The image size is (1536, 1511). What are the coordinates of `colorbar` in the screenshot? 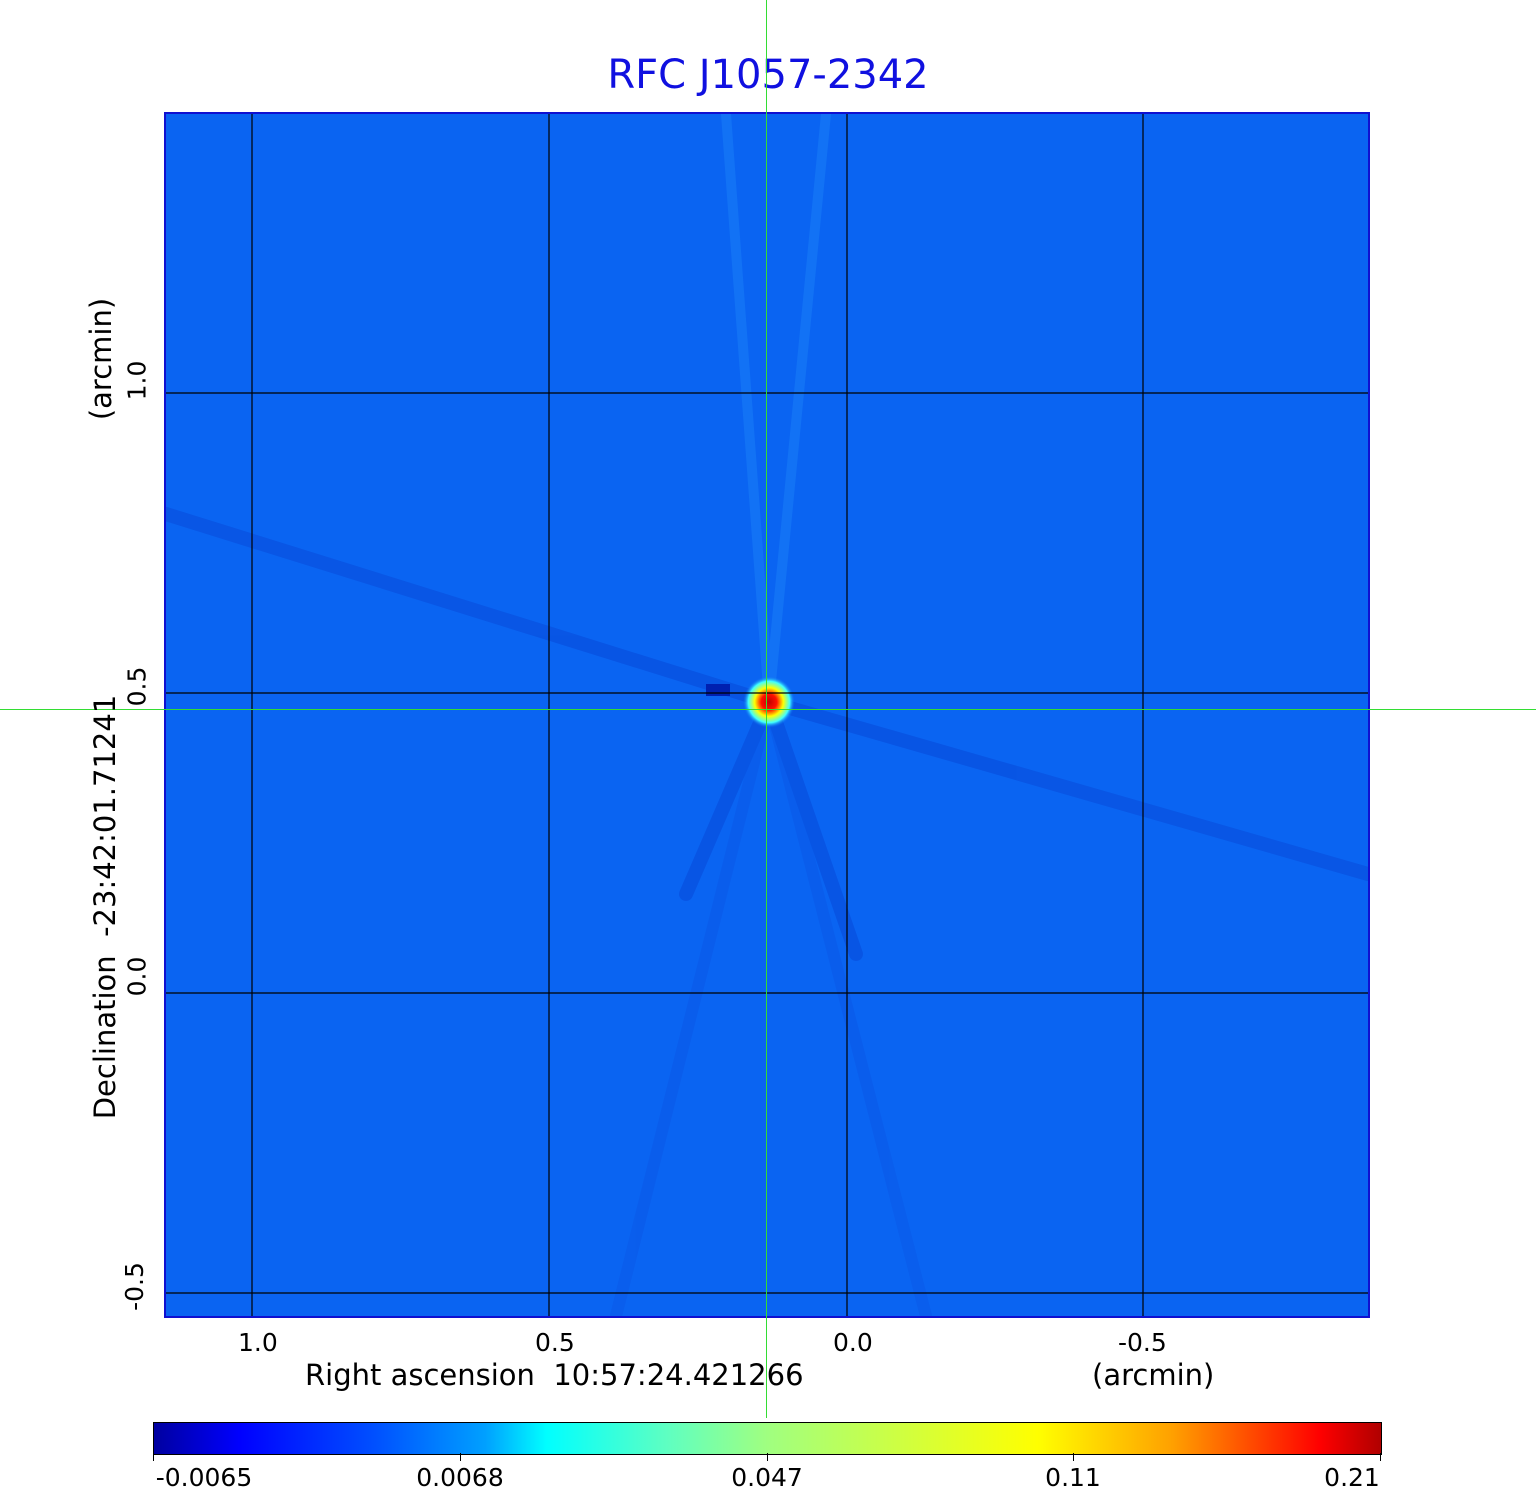 It's located at (767, 1438).